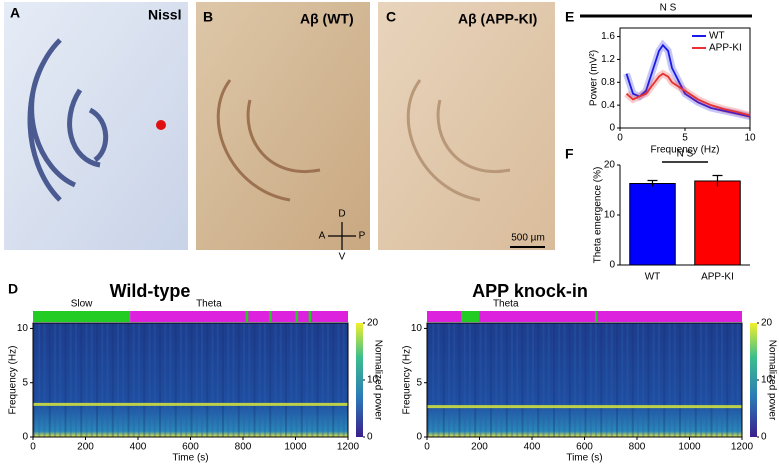 The height and width of the screenshot is (464, 779). Describe the element at coordinates (341, 214) in the screenshot. I see `compass-label: D` at that location.